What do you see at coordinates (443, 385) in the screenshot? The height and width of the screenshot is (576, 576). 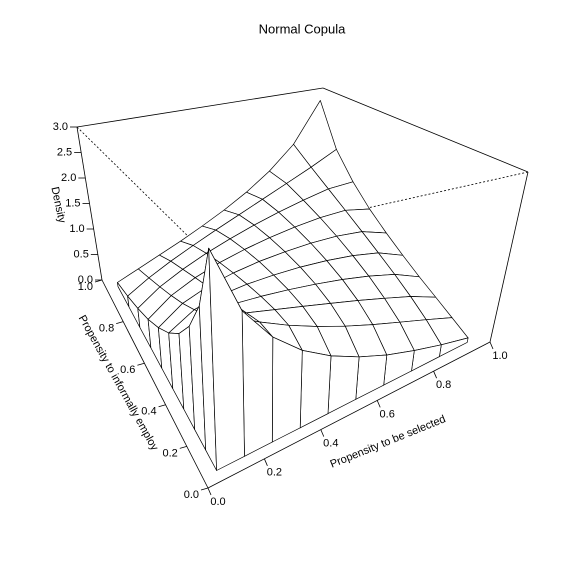 I see `x-tick-label: 0.8` at bounding box center [443, 385].